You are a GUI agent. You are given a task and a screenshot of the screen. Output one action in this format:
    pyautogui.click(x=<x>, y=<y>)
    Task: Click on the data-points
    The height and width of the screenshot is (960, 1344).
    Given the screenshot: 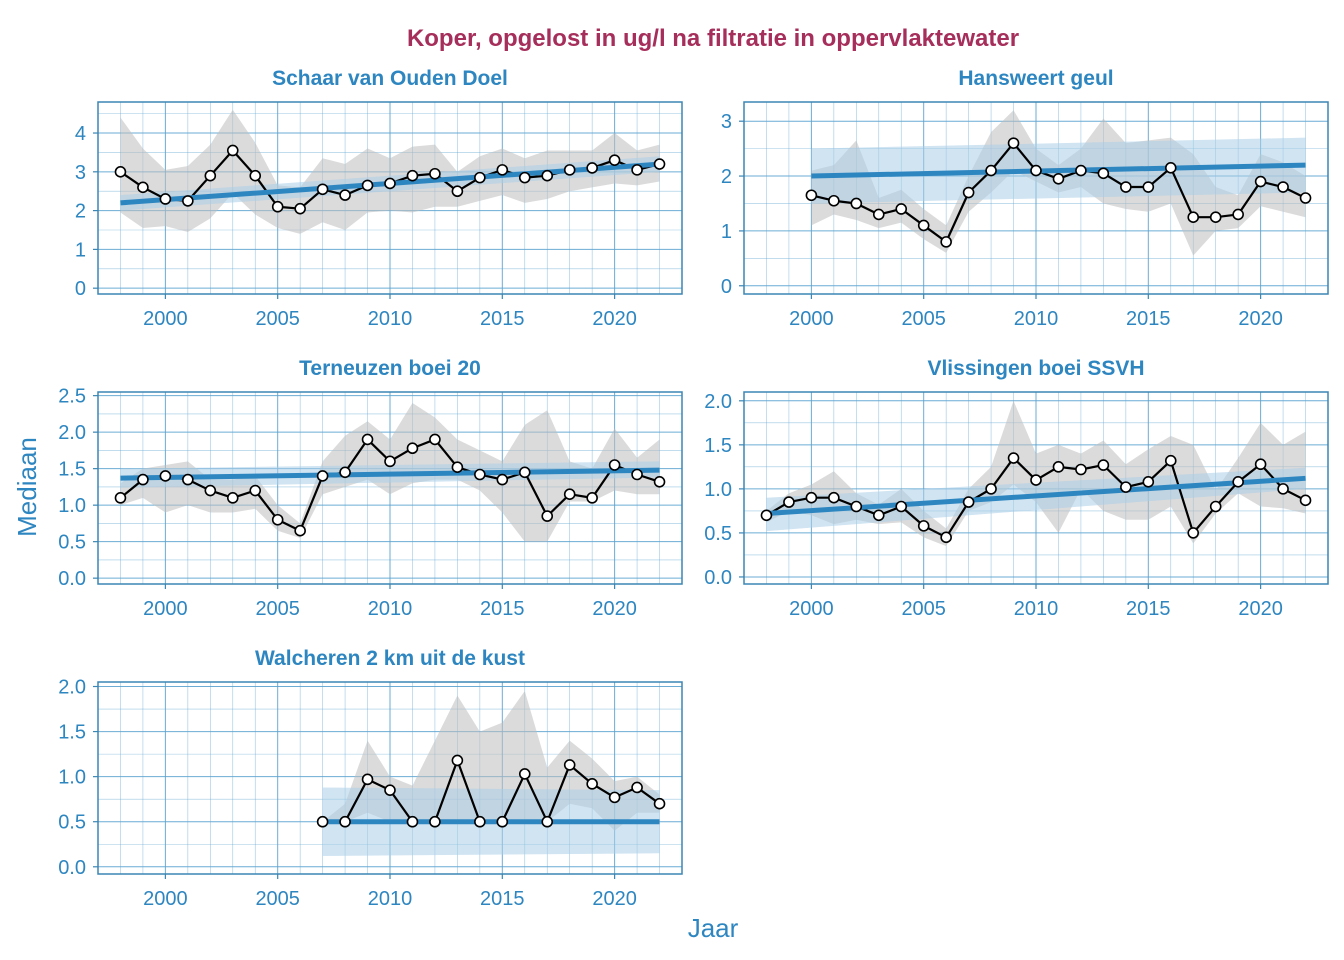 What is the action you would take?
    pyautogui.click(x=390, y=179)
    